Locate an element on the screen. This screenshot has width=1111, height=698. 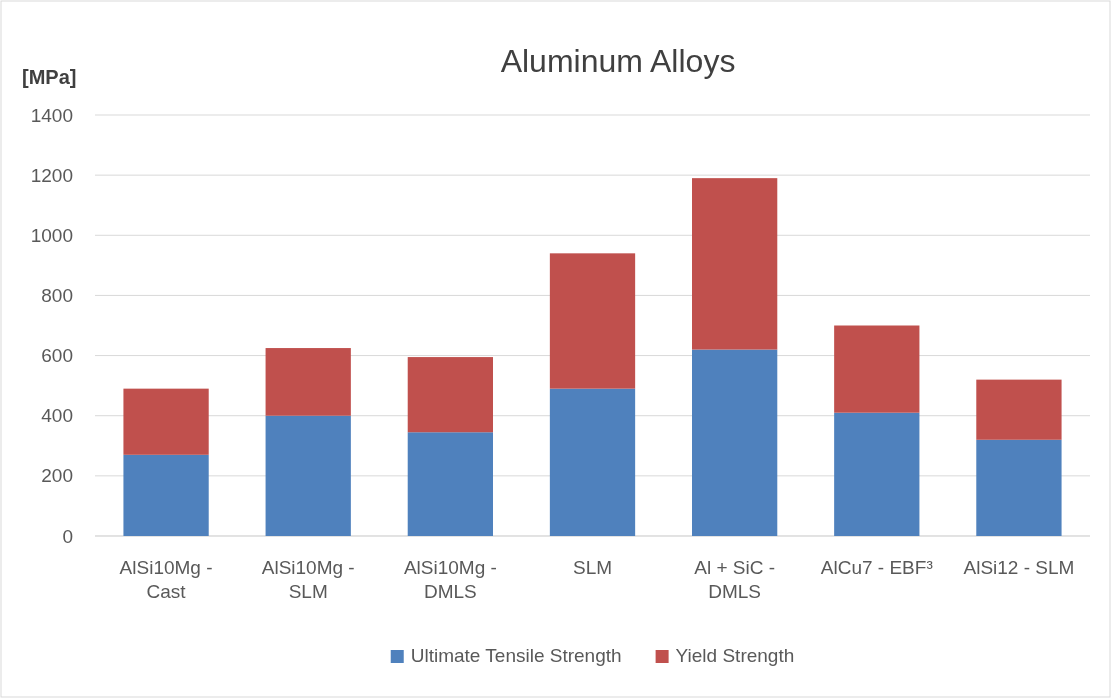
x-tick-label: AlSi10Mg - Cast is located at coordinates (166, 579).